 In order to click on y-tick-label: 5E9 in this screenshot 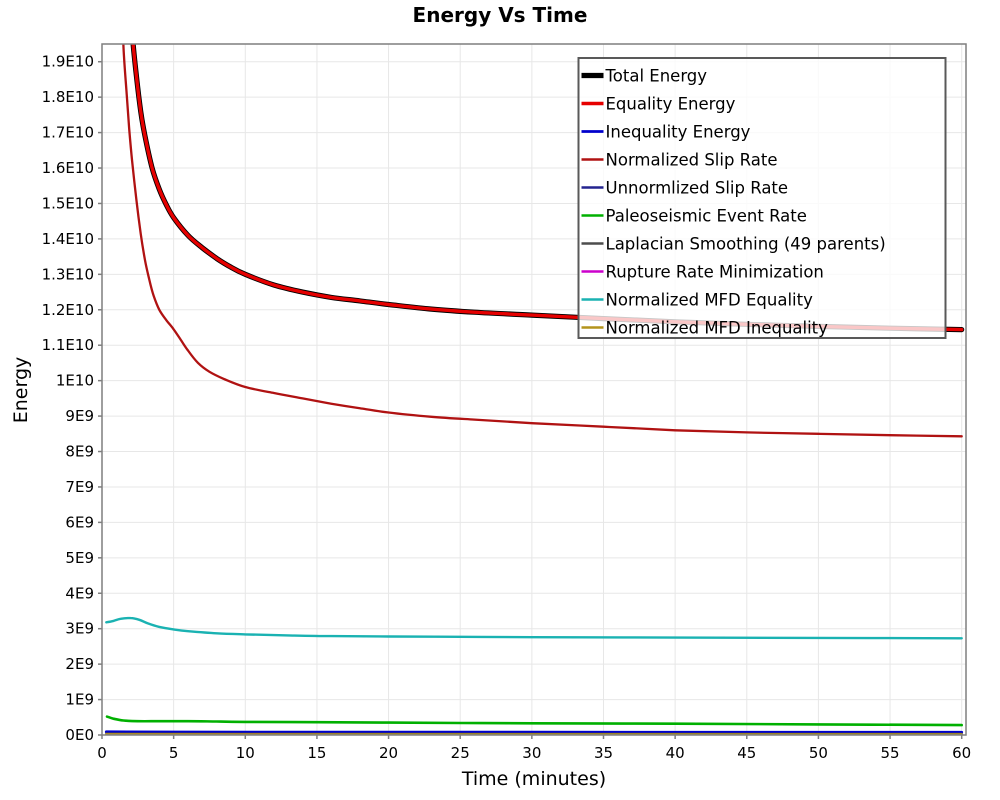, I will do `click(79, 558)`.